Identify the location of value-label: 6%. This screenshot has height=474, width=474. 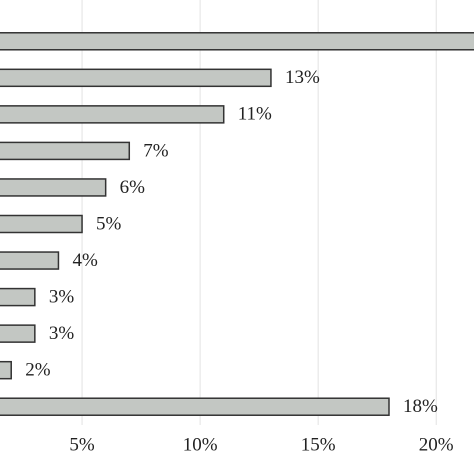
(132, 187).